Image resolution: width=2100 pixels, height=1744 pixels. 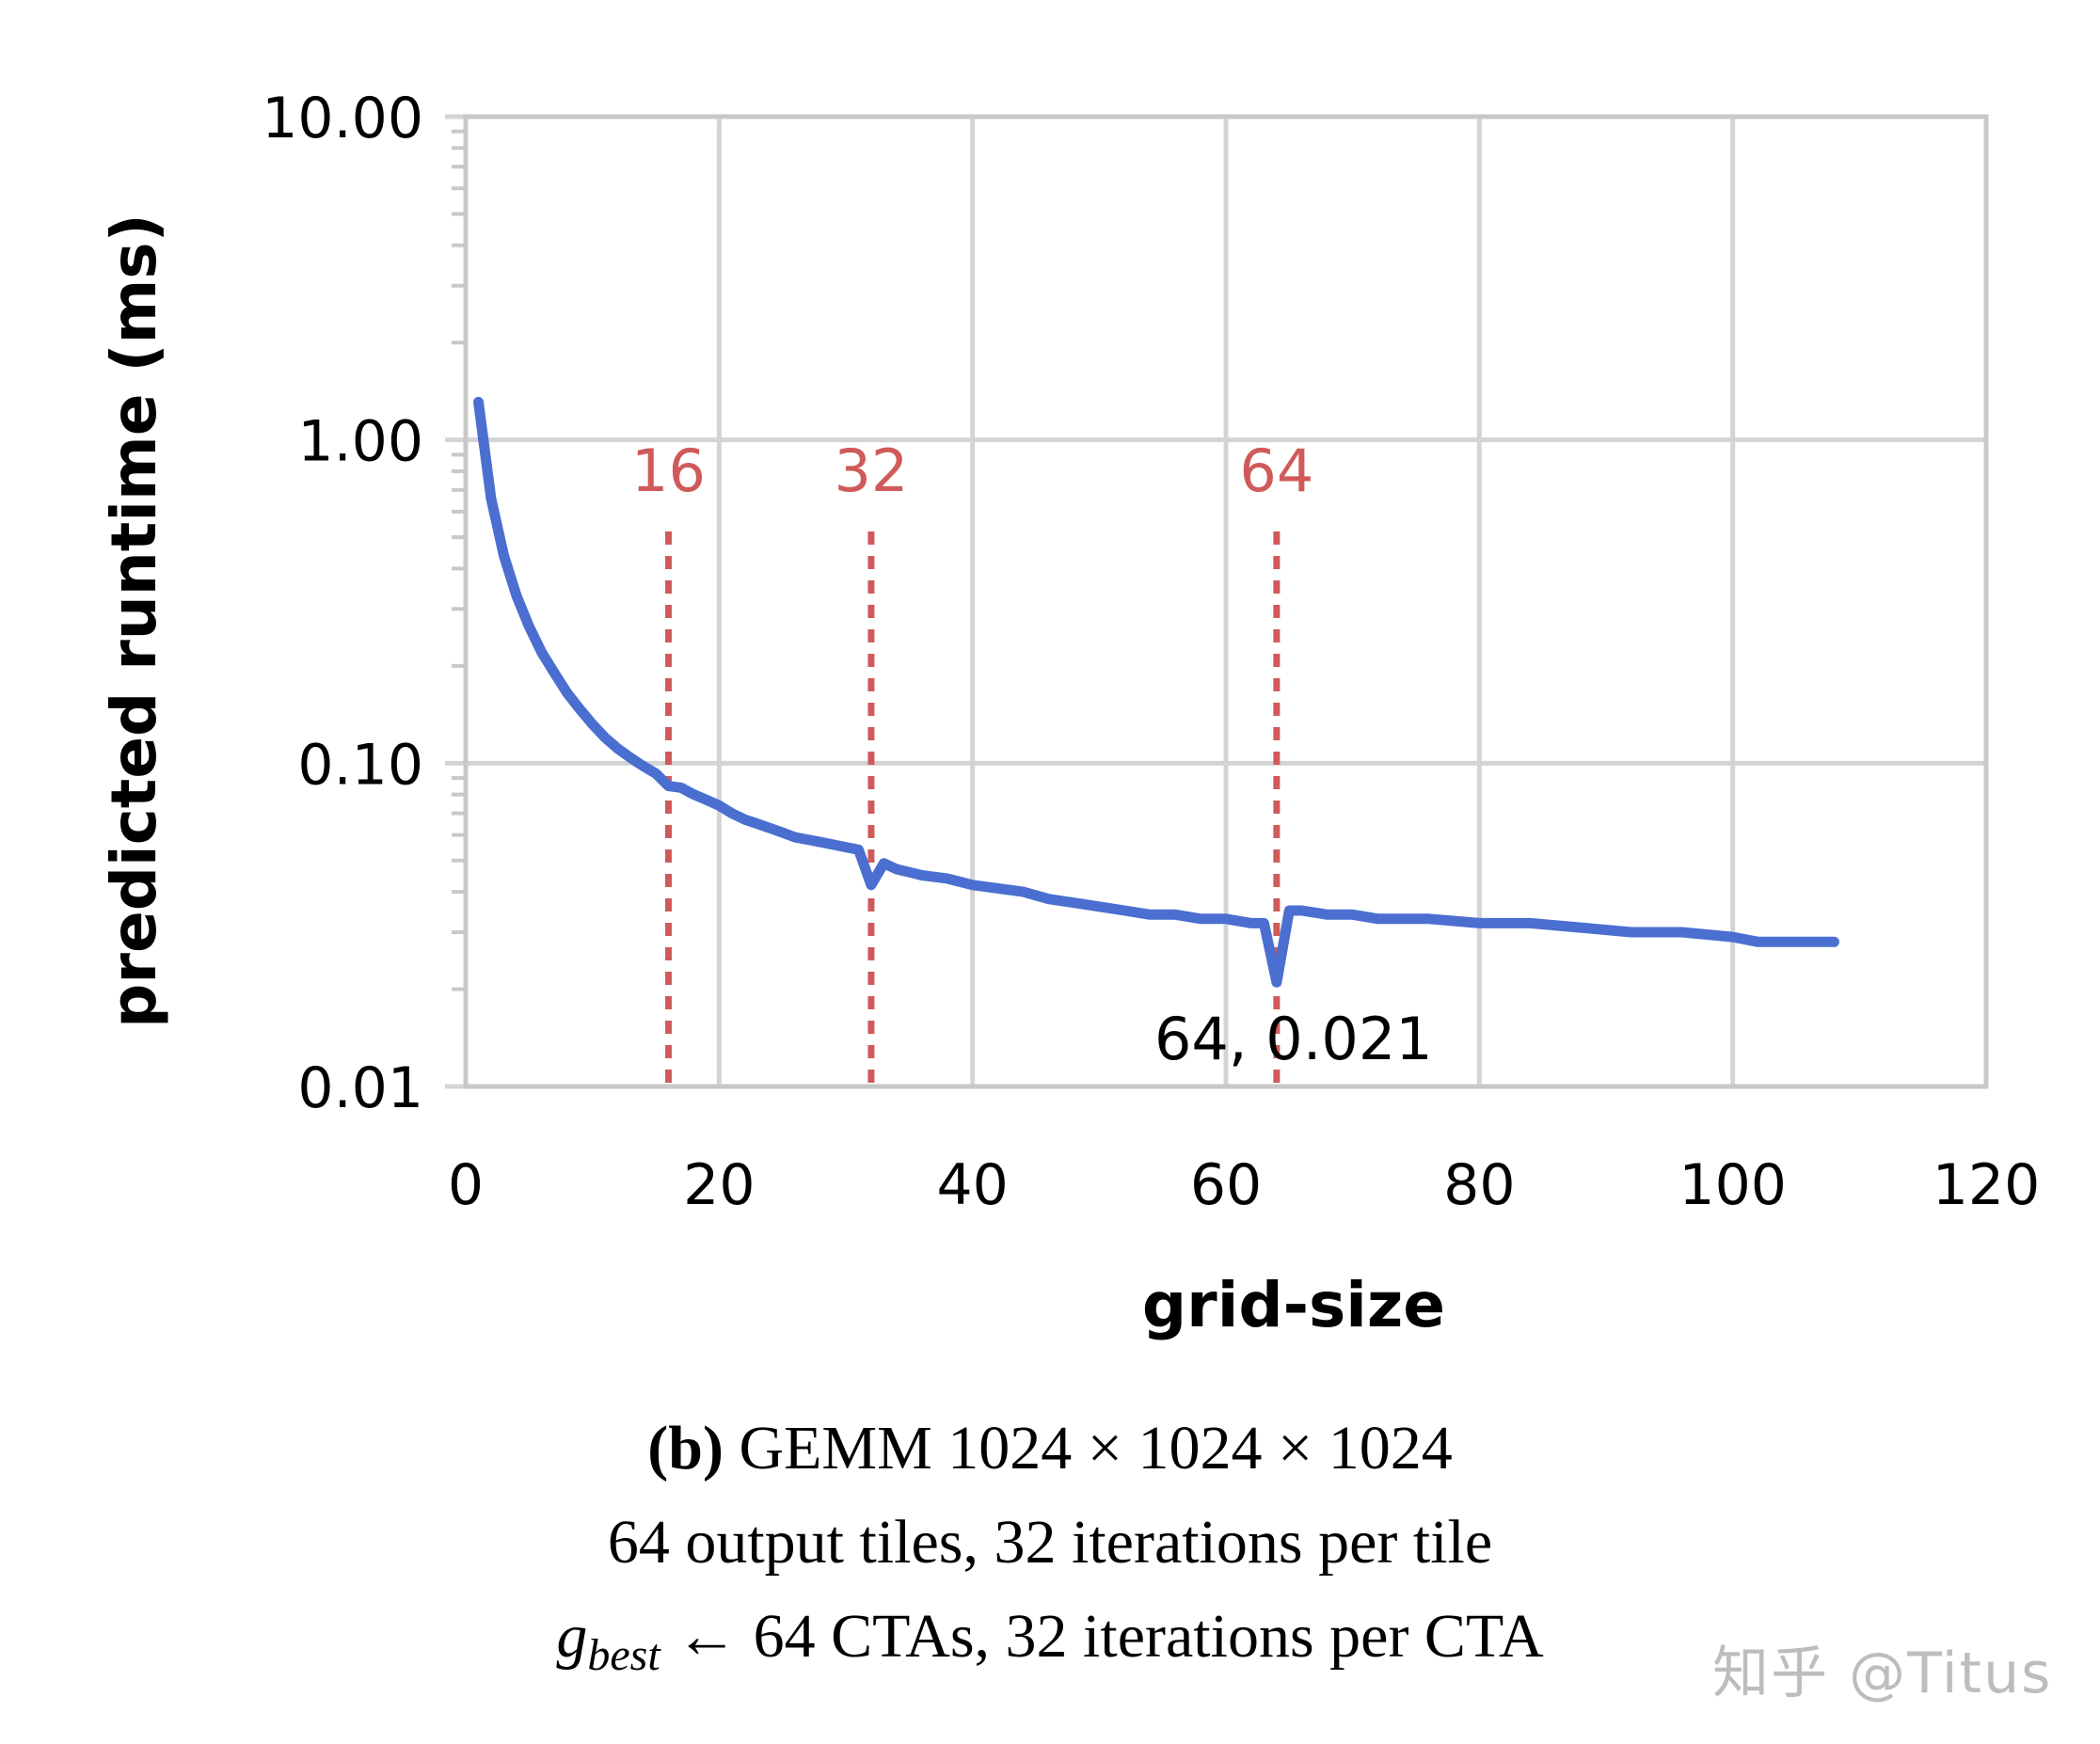 What do you see at coordinates (972, 761) in the screenshot?
I see `reference-lines: 16 32 64` at bounding box center [972, 761].